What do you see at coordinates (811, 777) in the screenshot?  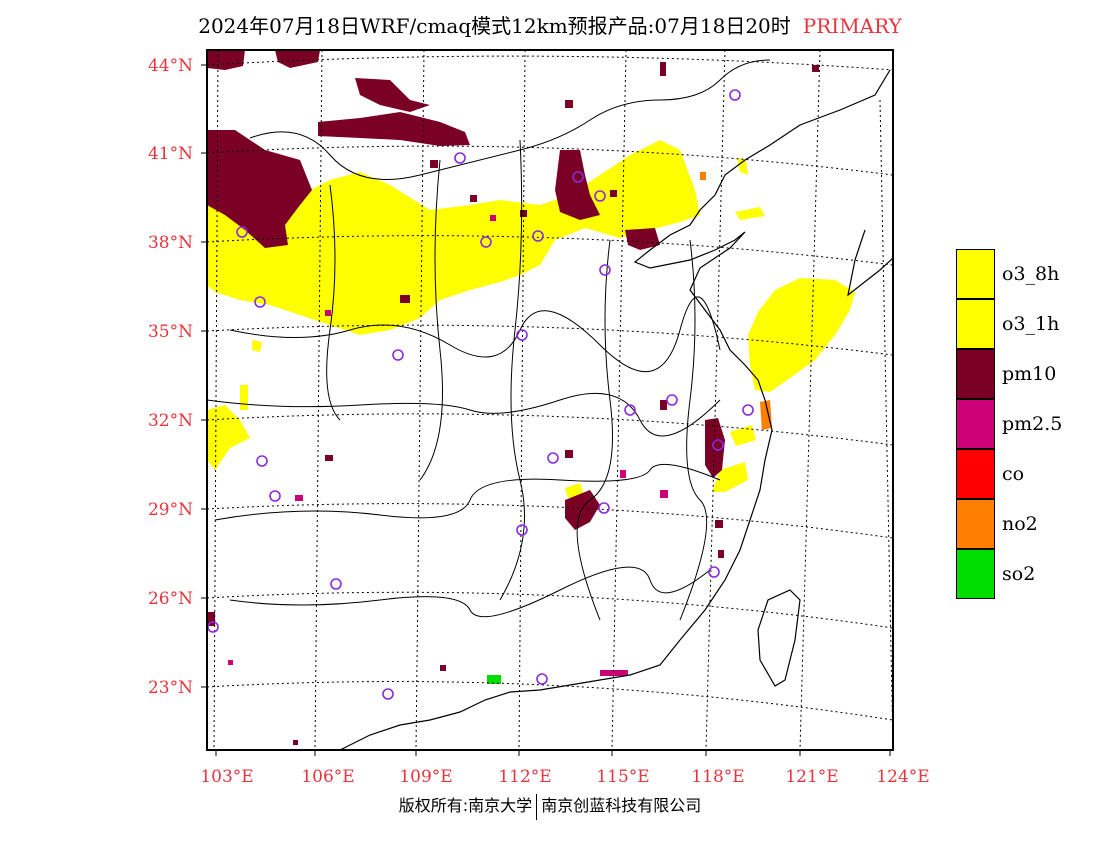 I see `lon-label: 121°E` at bounding box center [811, 777].